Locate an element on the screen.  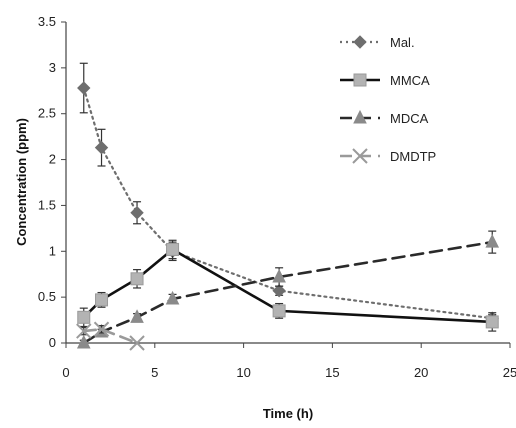
legend-label: MDCA is located at coordinates (409, 118).